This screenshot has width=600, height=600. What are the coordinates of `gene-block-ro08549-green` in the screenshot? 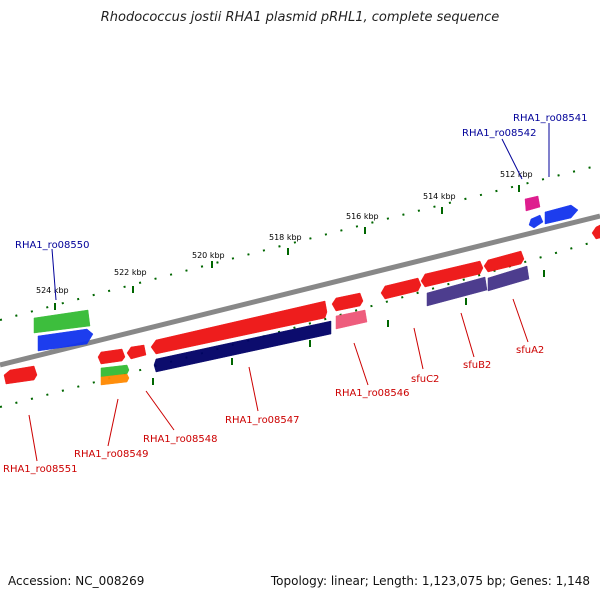 It's located at (115, 371).